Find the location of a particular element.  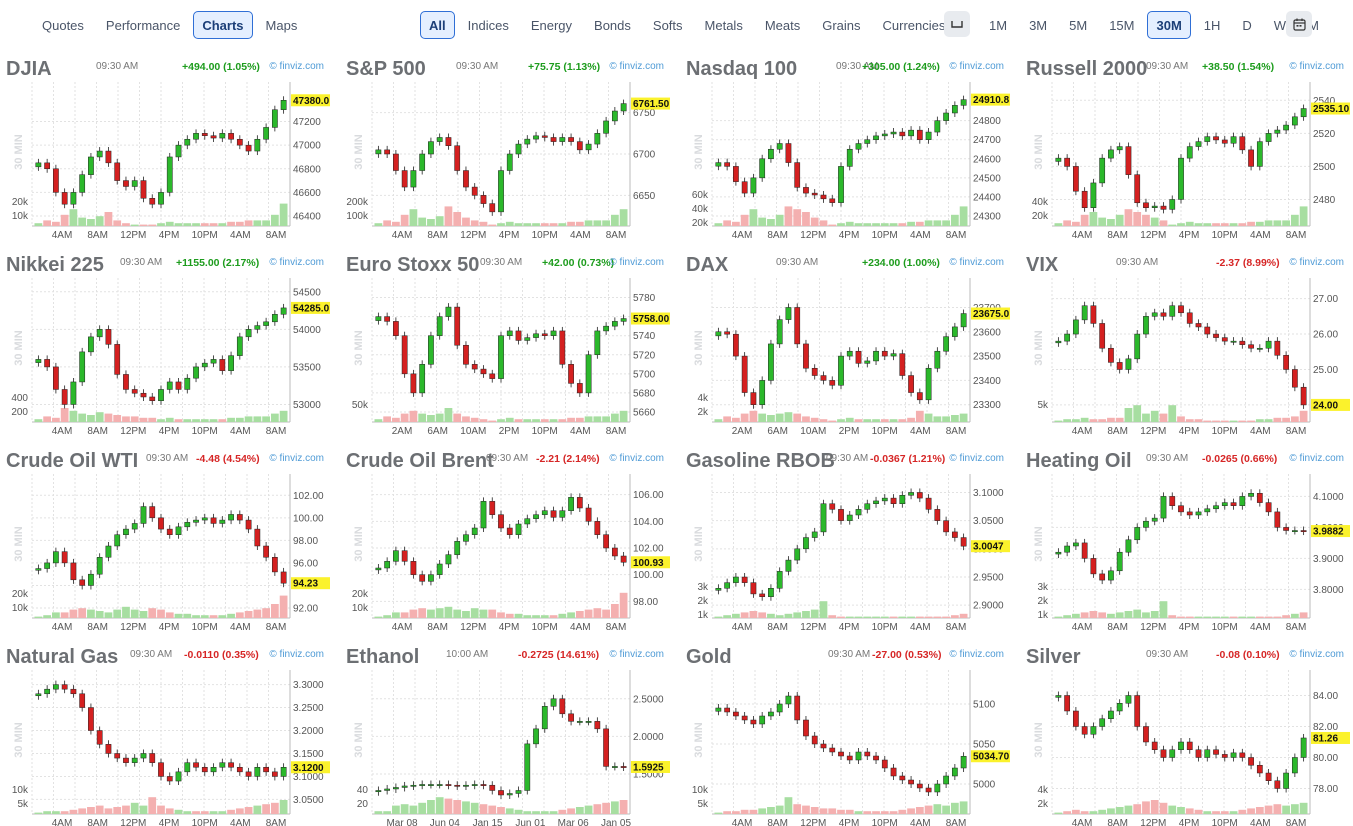

volume-bars is located at coordinates (841, 609).